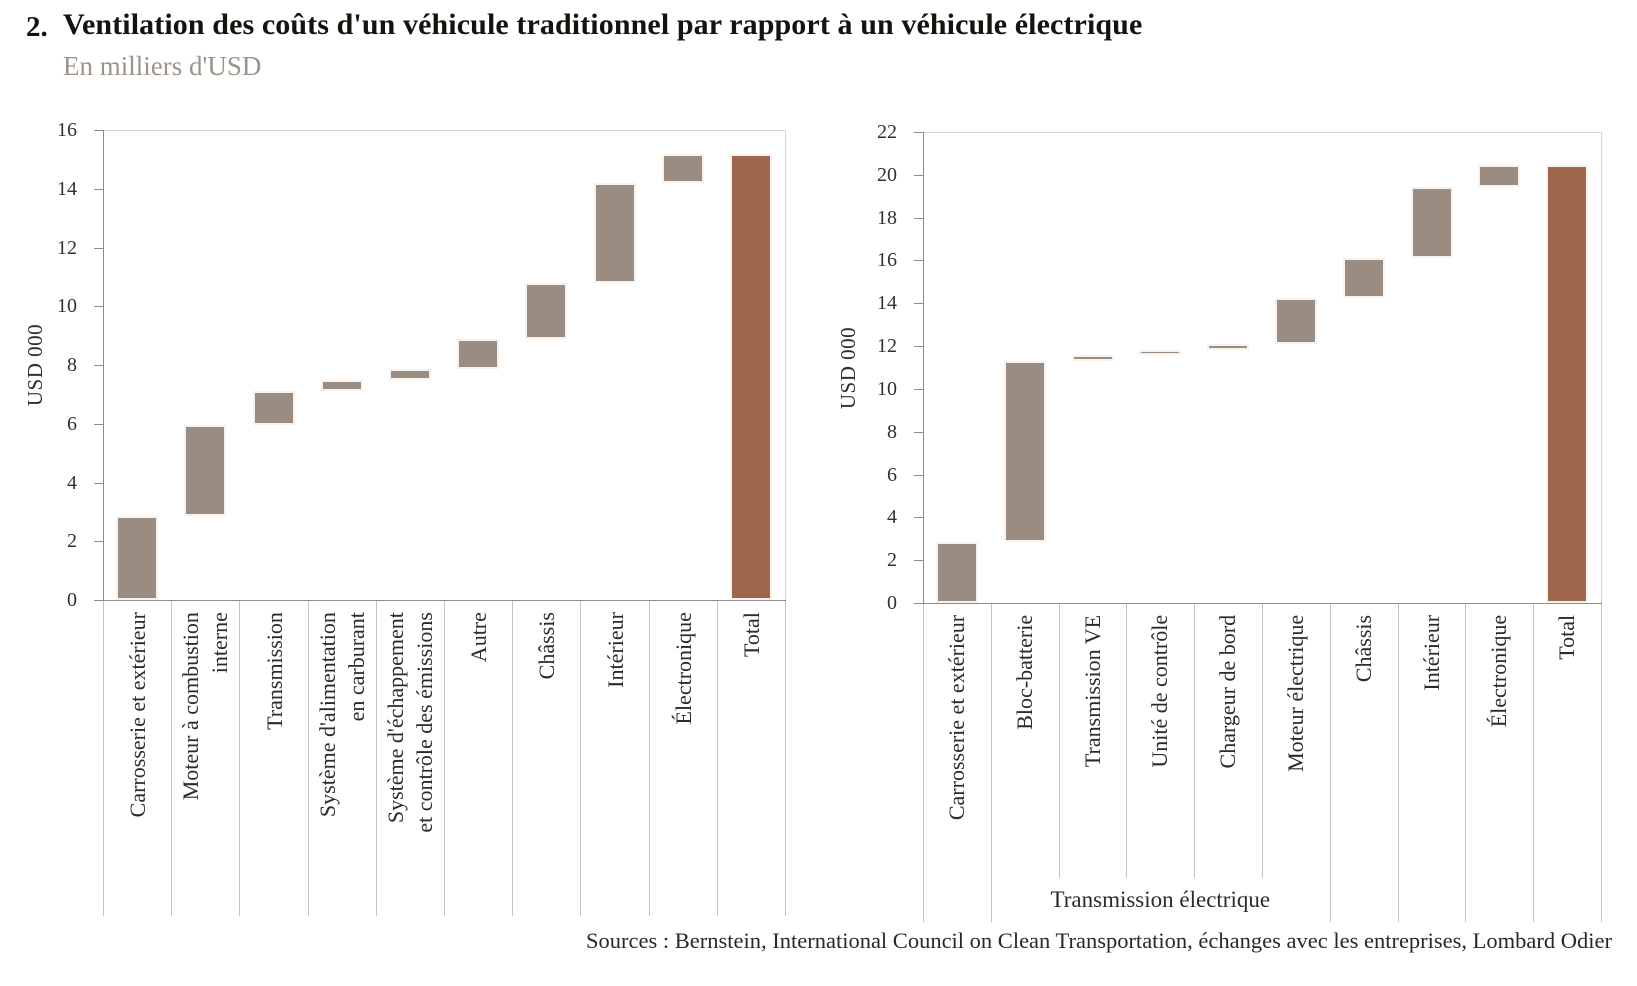 This screenshot has width=1637, height=986. Describe the element at coordinates (1499, 671) in the screenshot. I see `category-label: Électronique` at that location.